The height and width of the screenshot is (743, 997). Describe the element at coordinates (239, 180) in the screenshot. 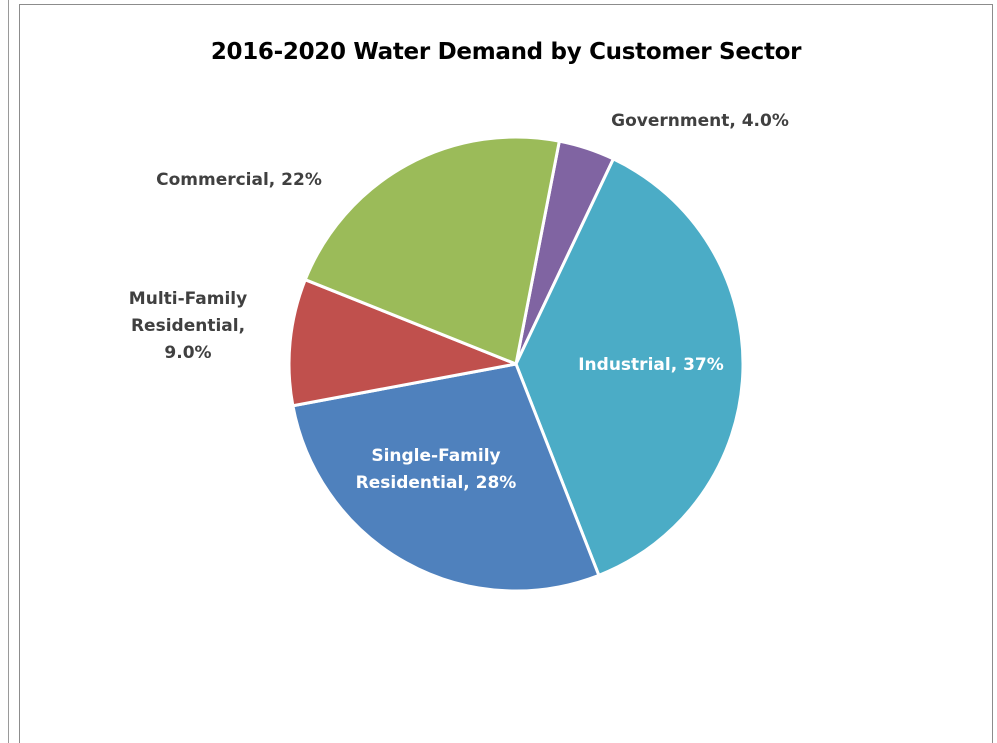

I see `slice-label-commercial: Commercial, 22%` at that location.